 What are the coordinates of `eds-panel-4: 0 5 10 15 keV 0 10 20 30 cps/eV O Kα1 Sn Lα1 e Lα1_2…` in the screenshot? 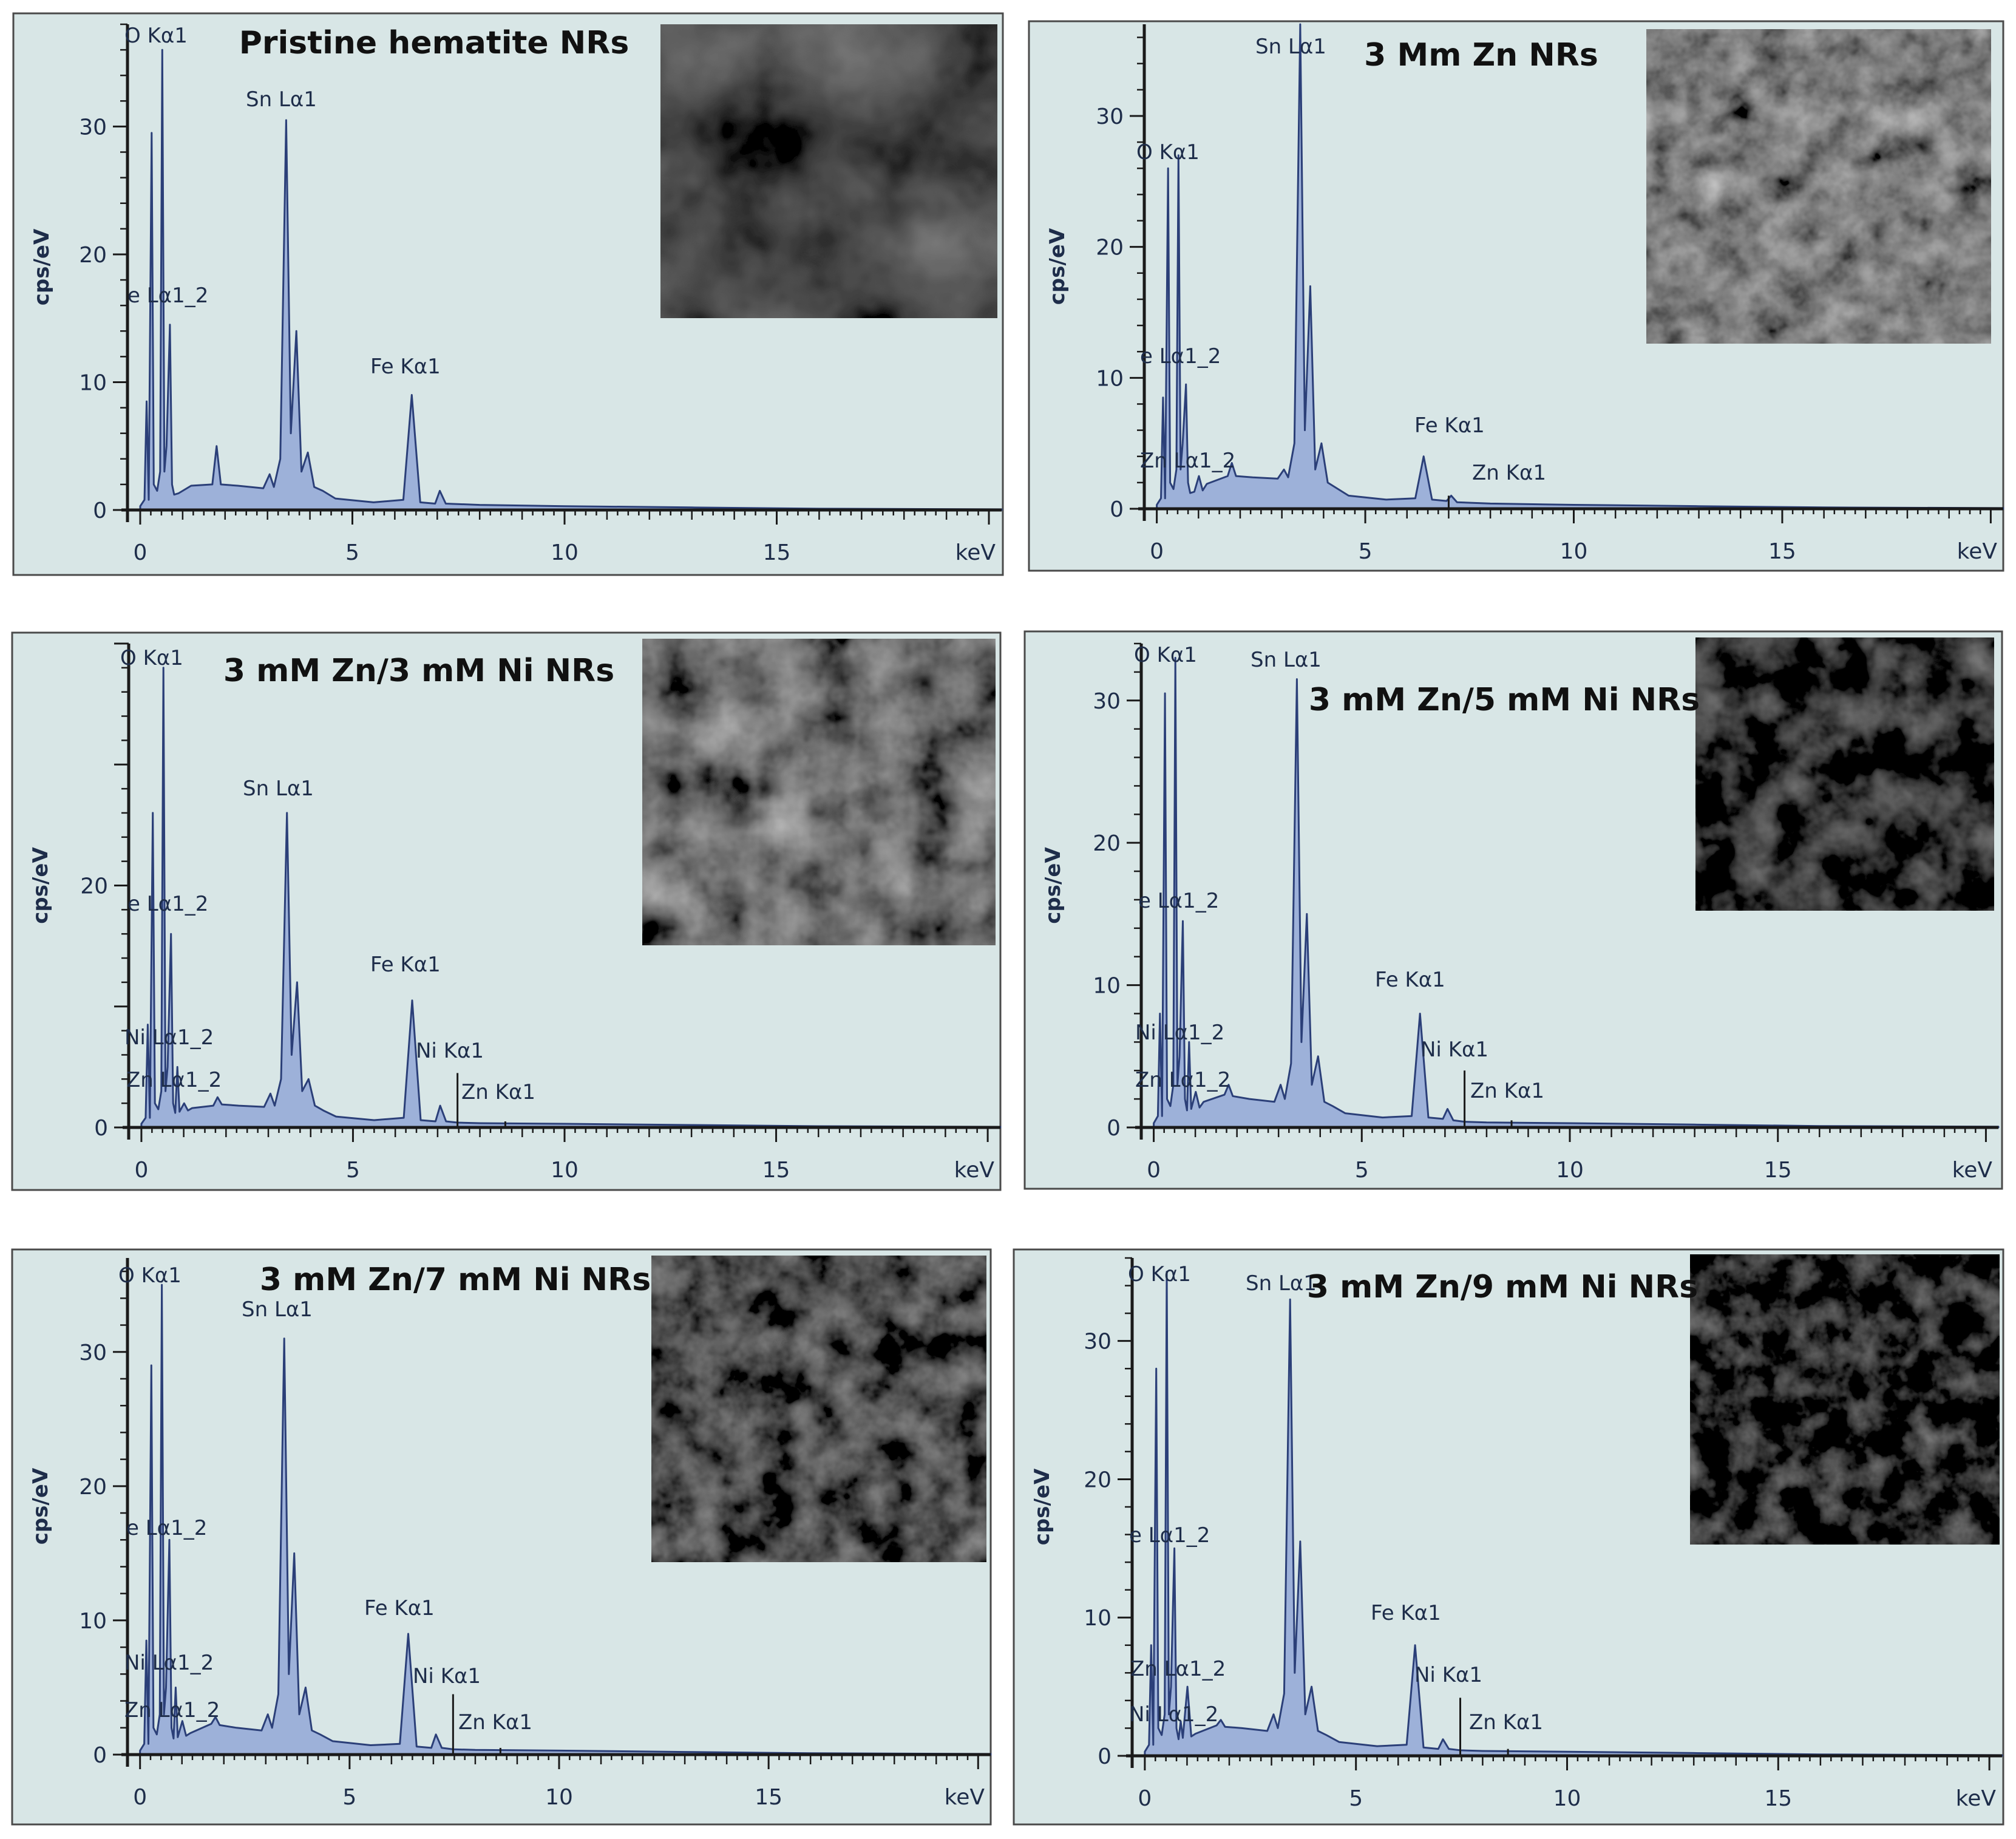 It's located at (1513, 910).